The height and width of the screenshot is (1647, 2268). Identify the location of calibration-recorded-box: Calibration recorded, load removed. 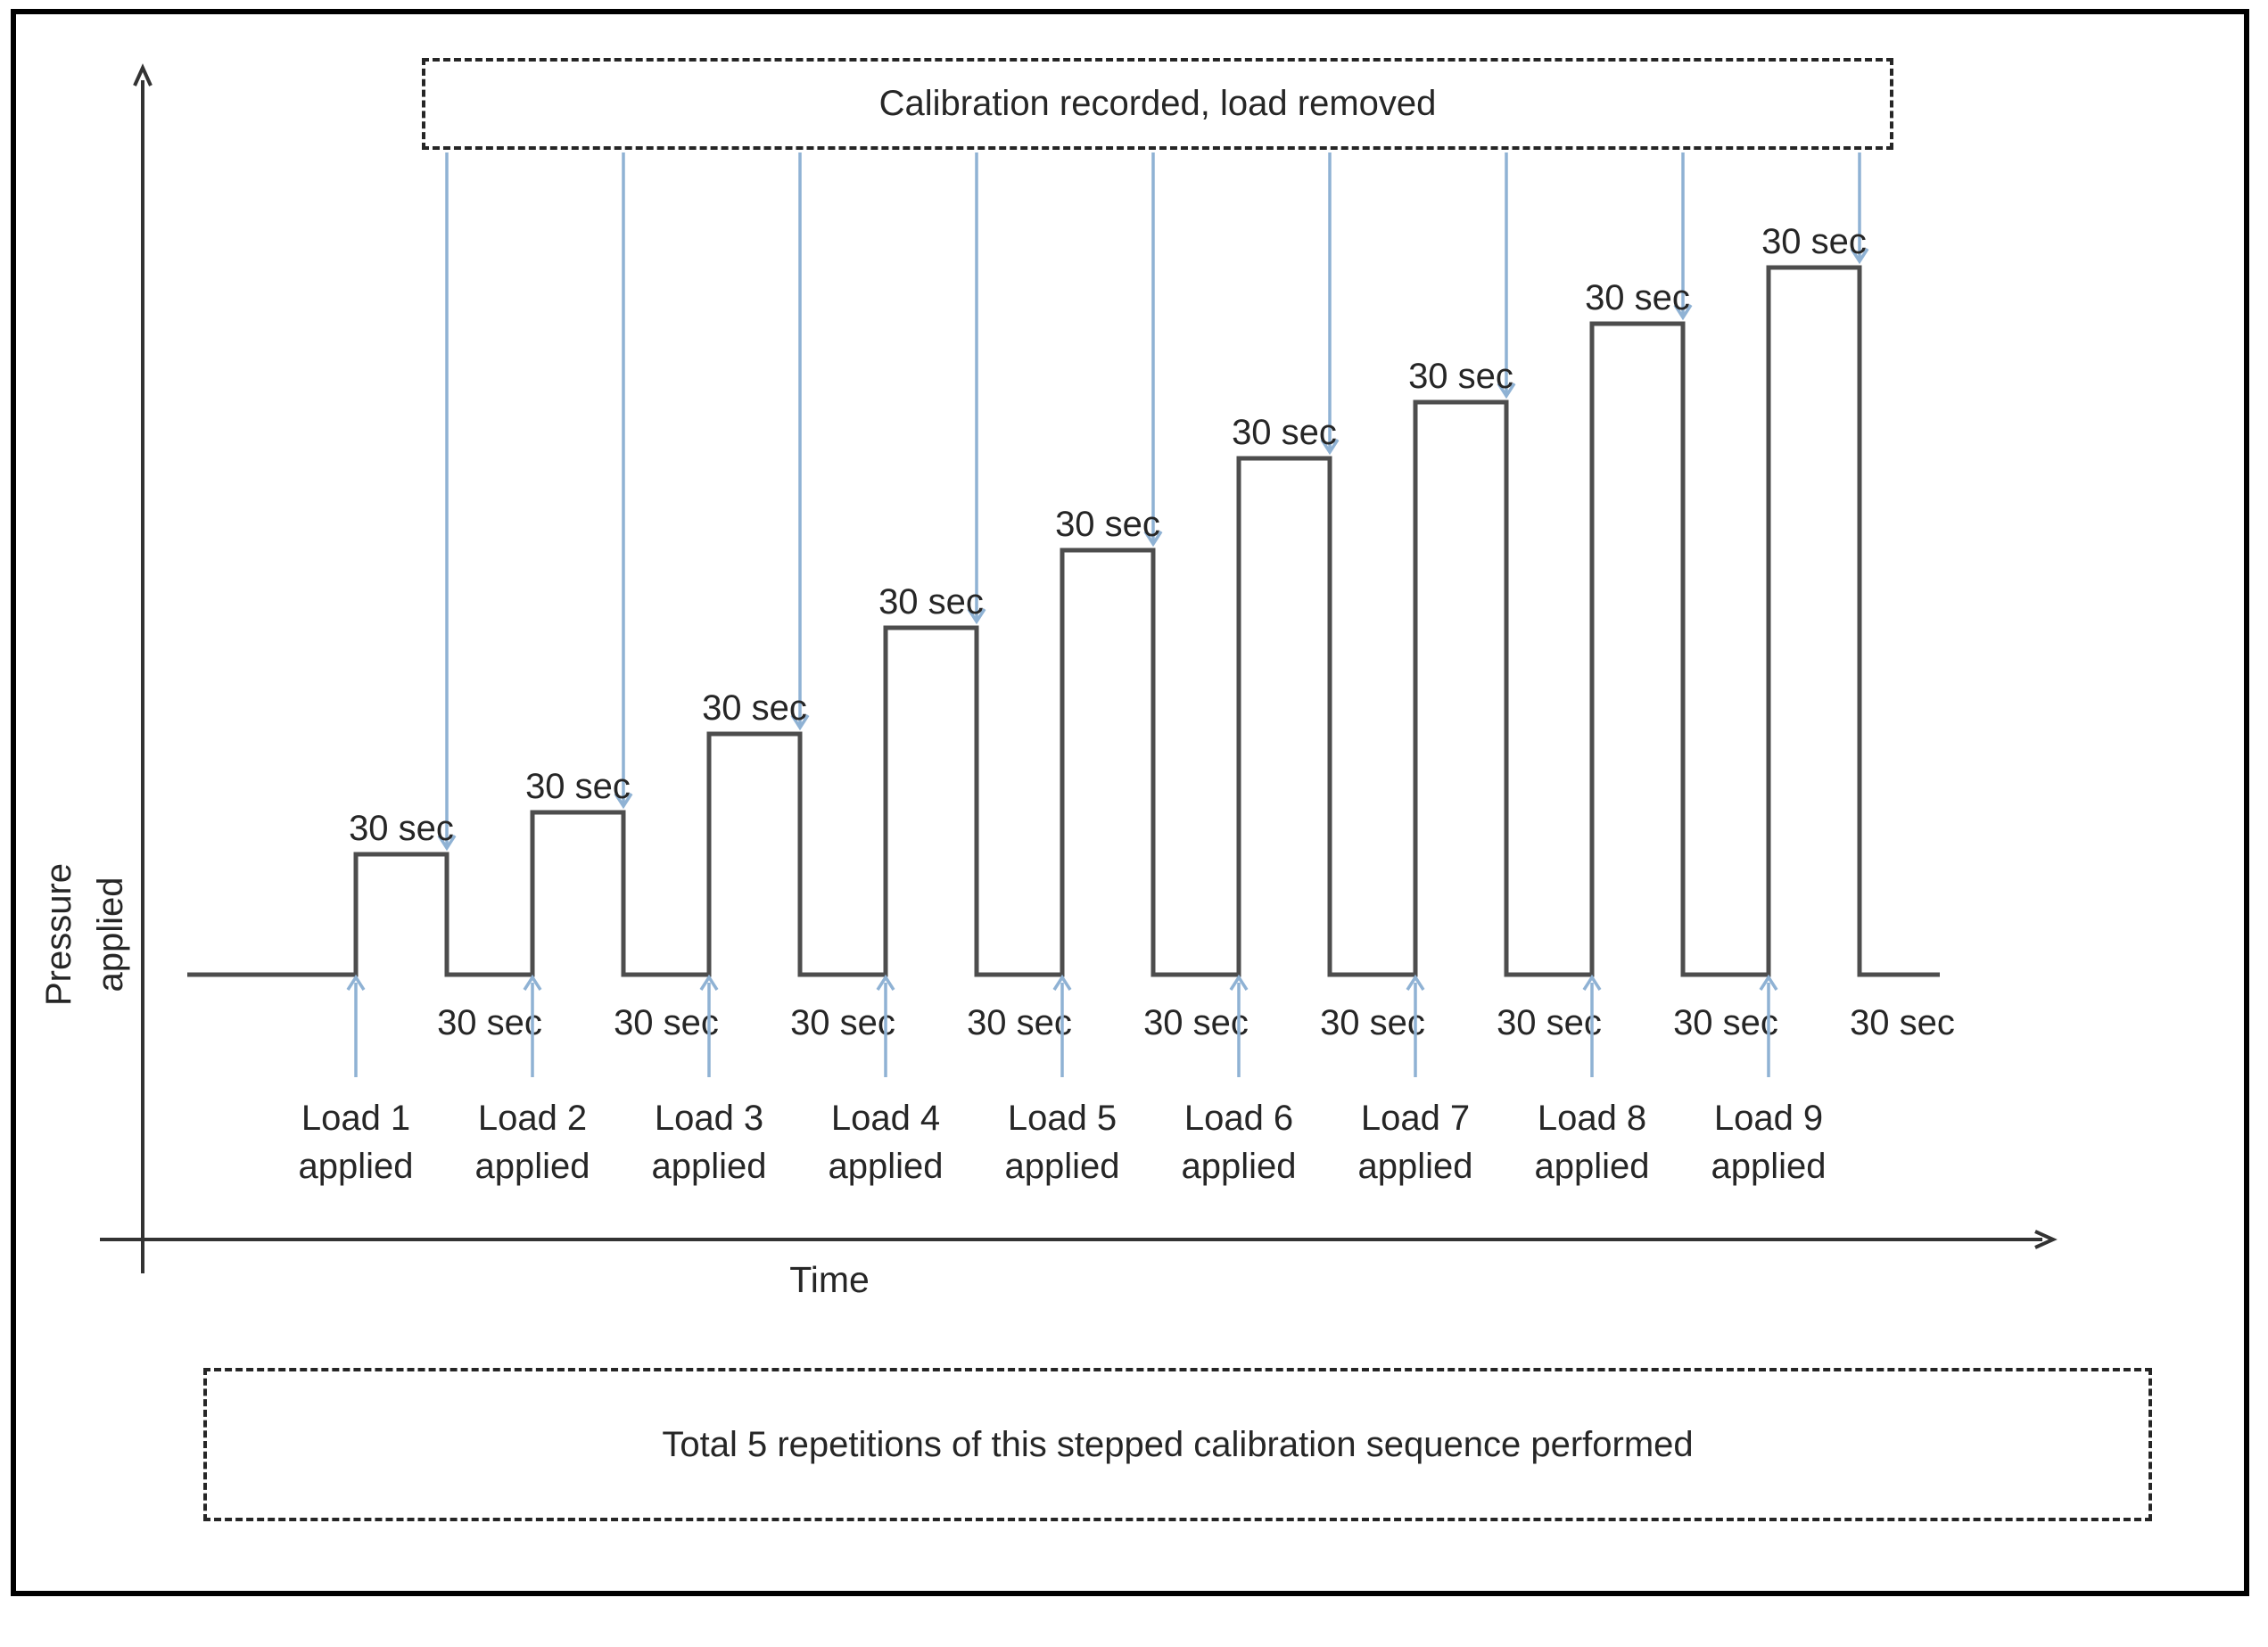
(1158, 104).